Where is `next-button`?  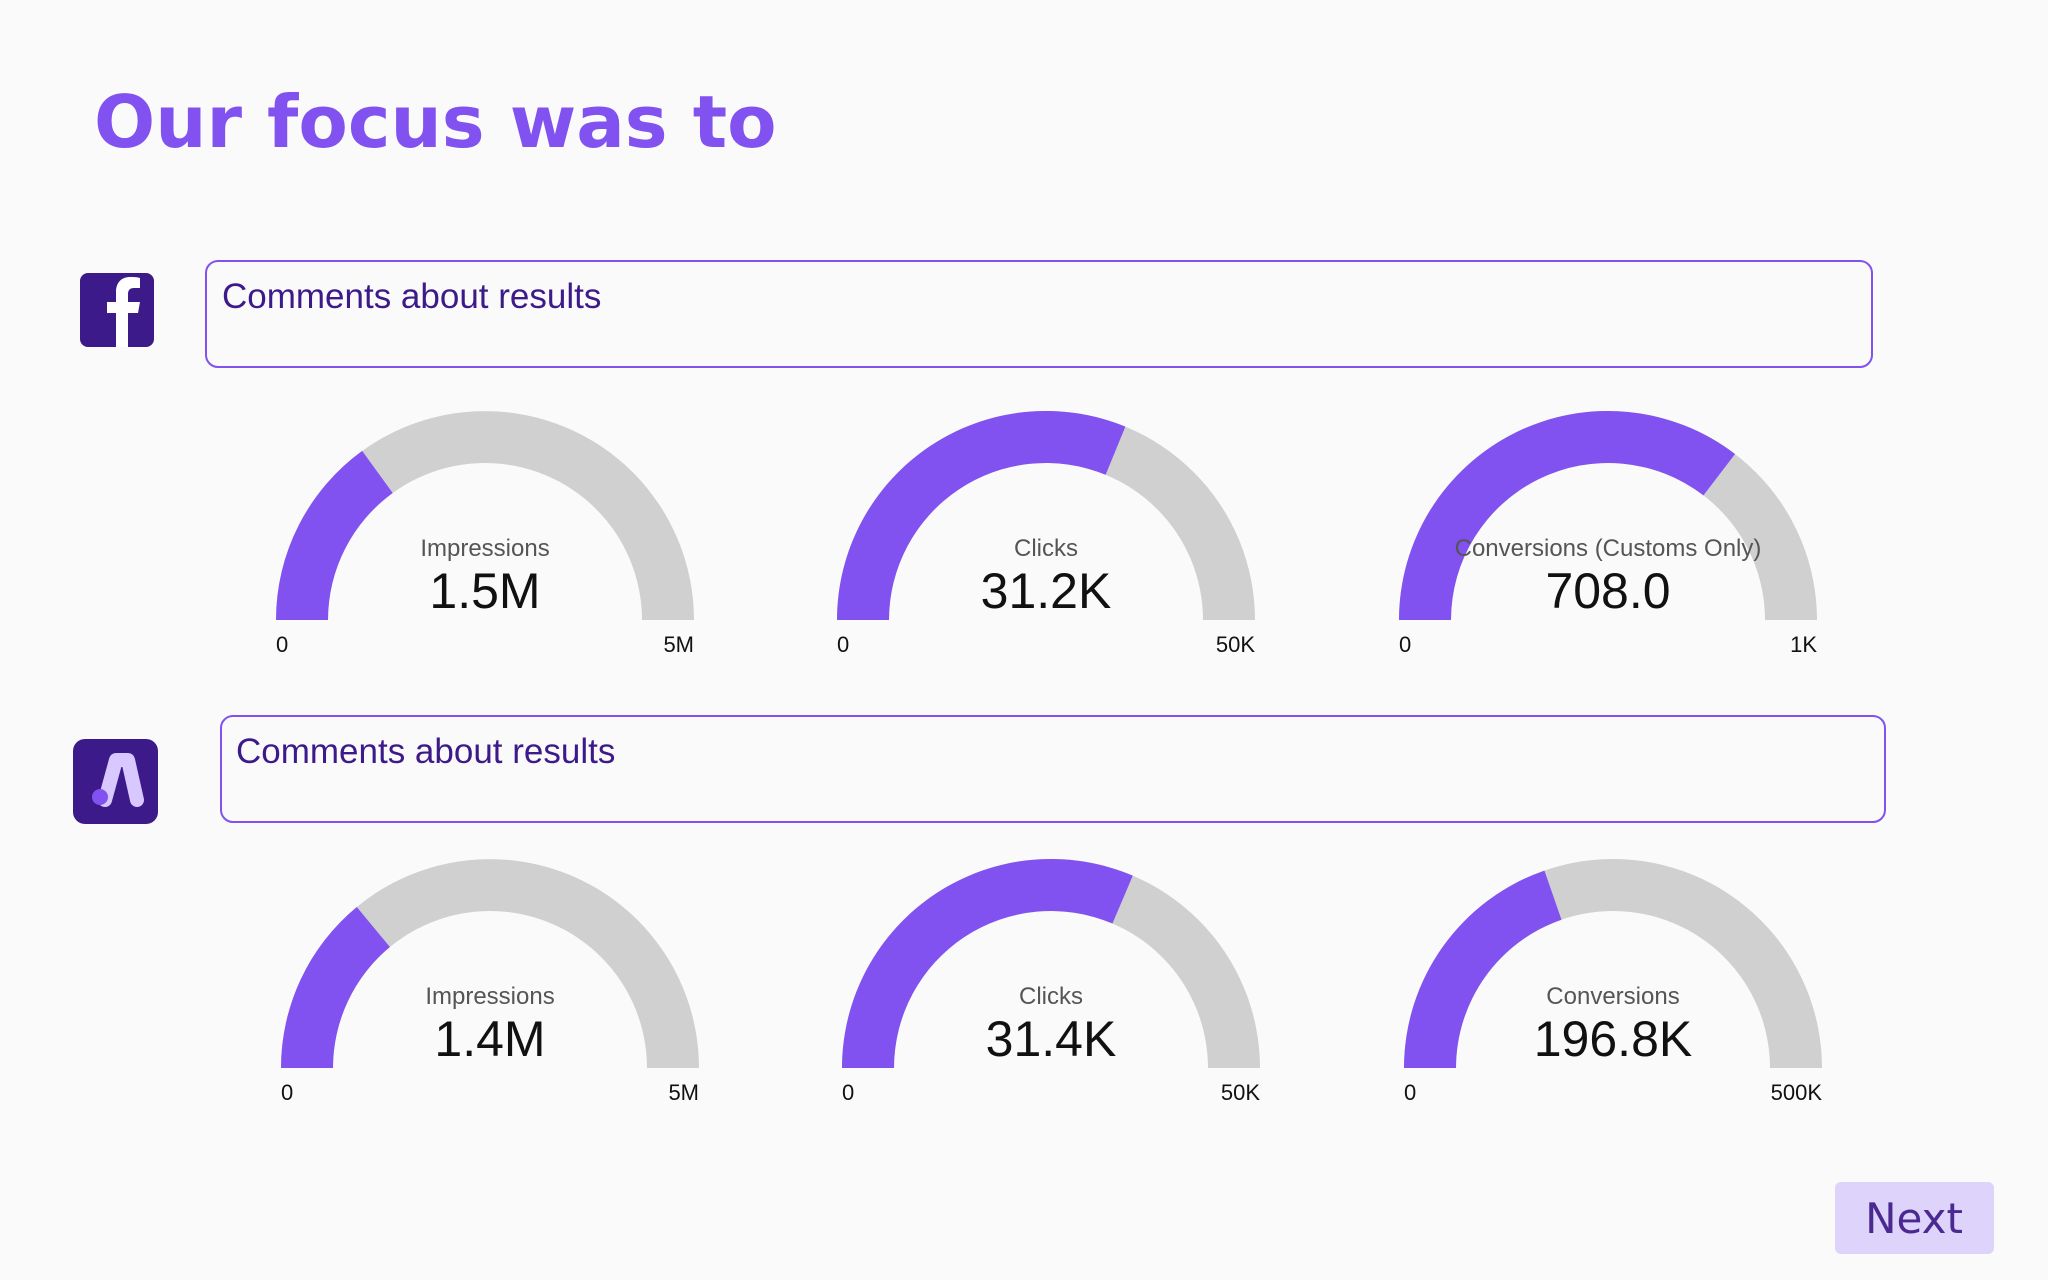
next-button is located at coordinates (1914, 1218).